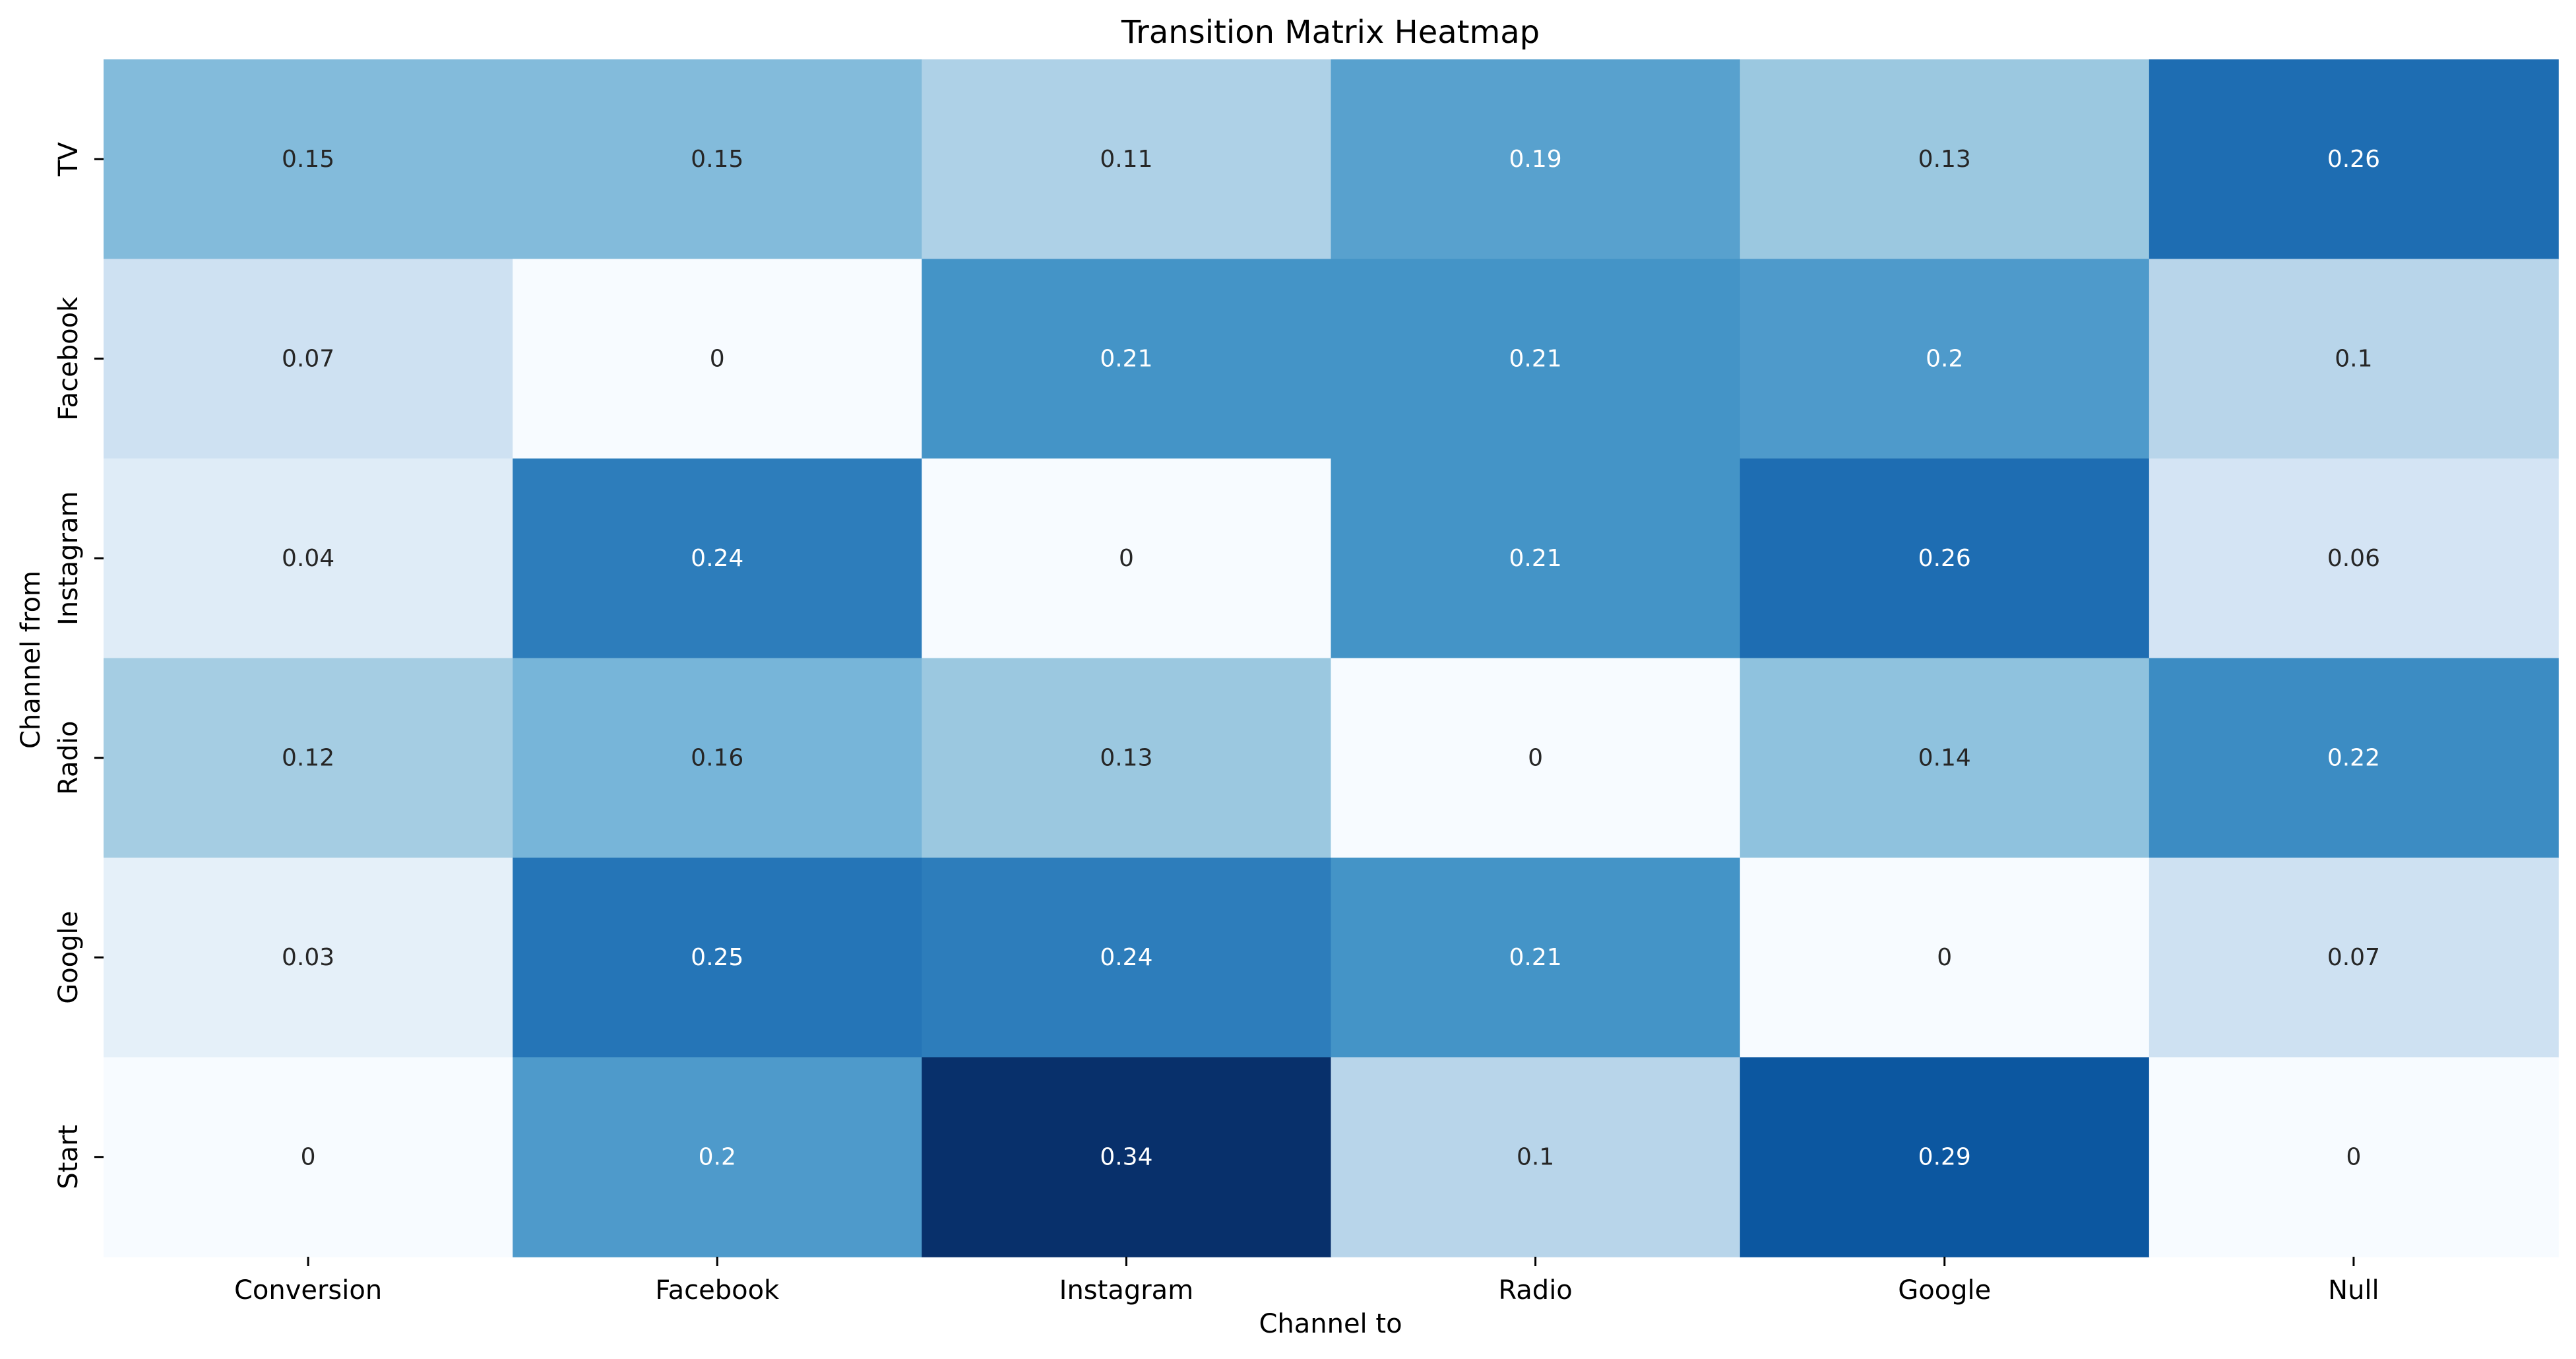 The image size is (2576, 1359). I want to click on cell-value-label: 0.29, so click(1944, 1156).